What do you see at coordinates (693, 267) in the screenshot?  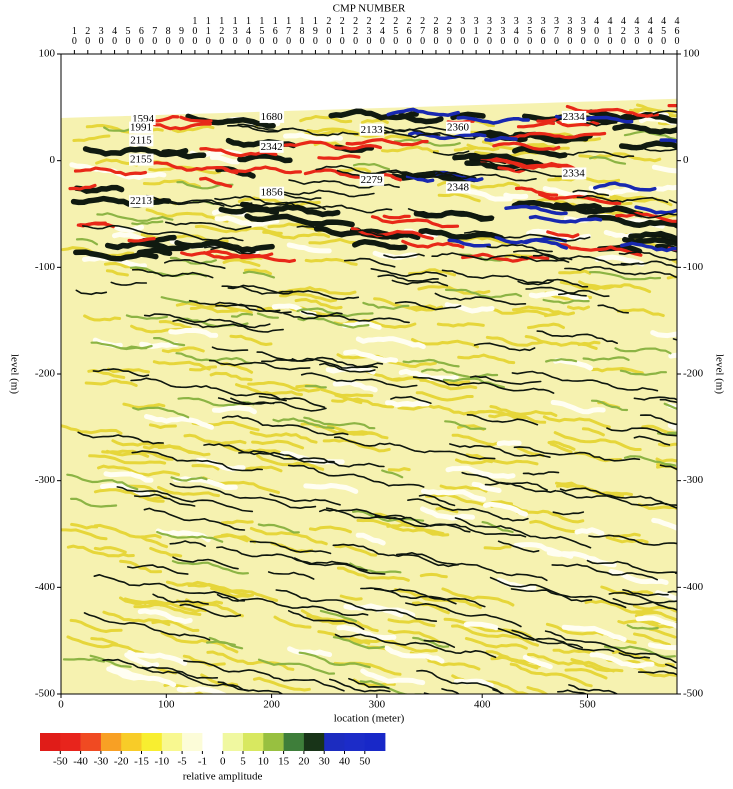 I see `y-tick-label-right: -100` at bounding box center [693, 267].